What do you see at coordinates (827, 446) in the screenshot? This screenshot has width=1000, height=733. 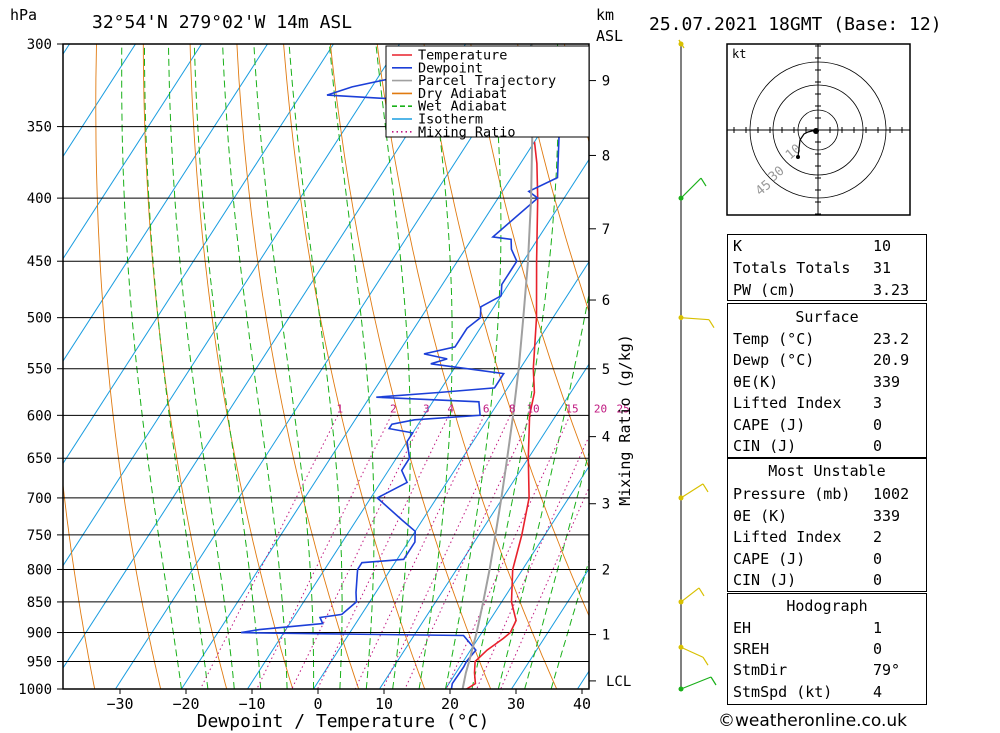 I see `index-row: CIN (J) 0` at bounding box center [827, 446].